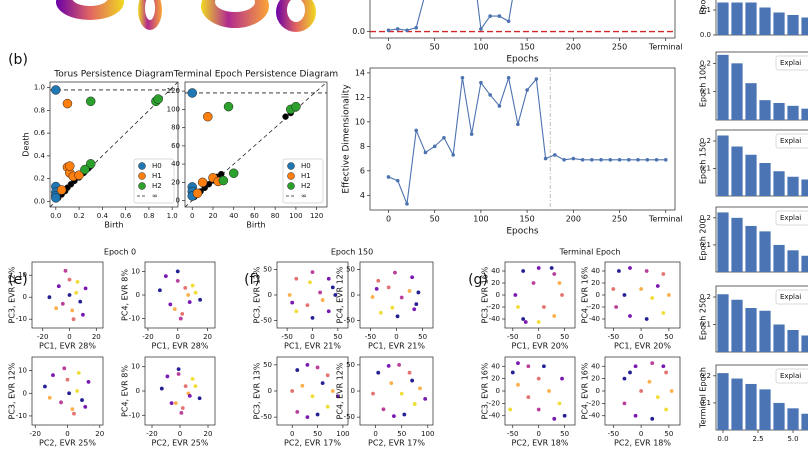 Image resolution: width=808 pixels, height=455 pixels. What do you see at coordinates (705, 403) in the screenshot?
I see `y-tick-label: 0.1` at bounding box center [705, 403].